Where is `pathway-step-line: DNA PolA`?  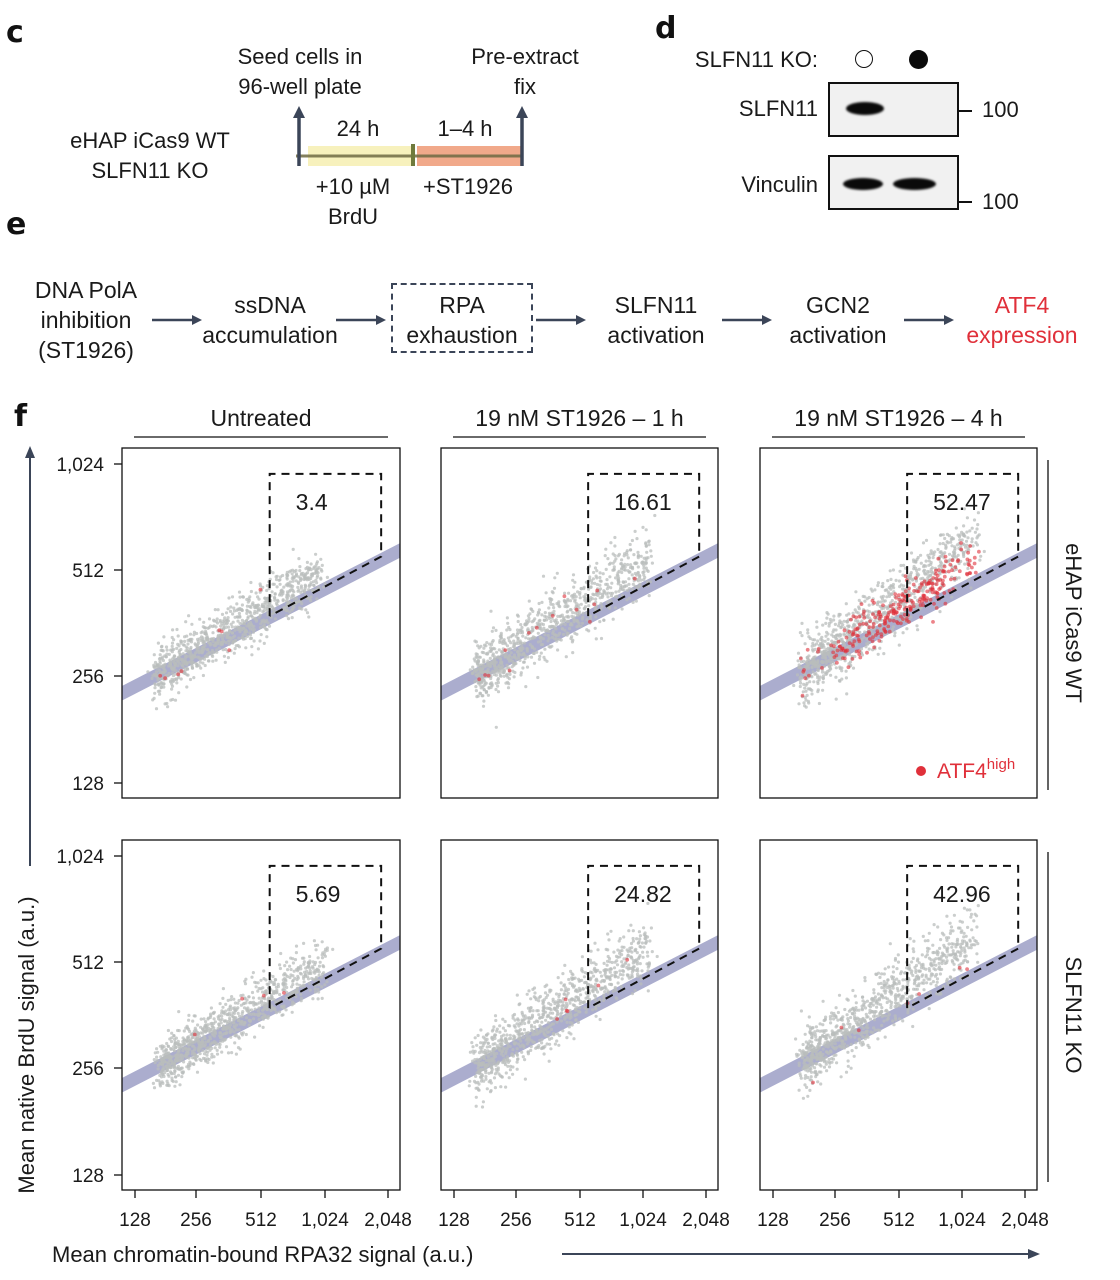
pathway-step-line: DNA PolA is located at coordinates (86, 290).